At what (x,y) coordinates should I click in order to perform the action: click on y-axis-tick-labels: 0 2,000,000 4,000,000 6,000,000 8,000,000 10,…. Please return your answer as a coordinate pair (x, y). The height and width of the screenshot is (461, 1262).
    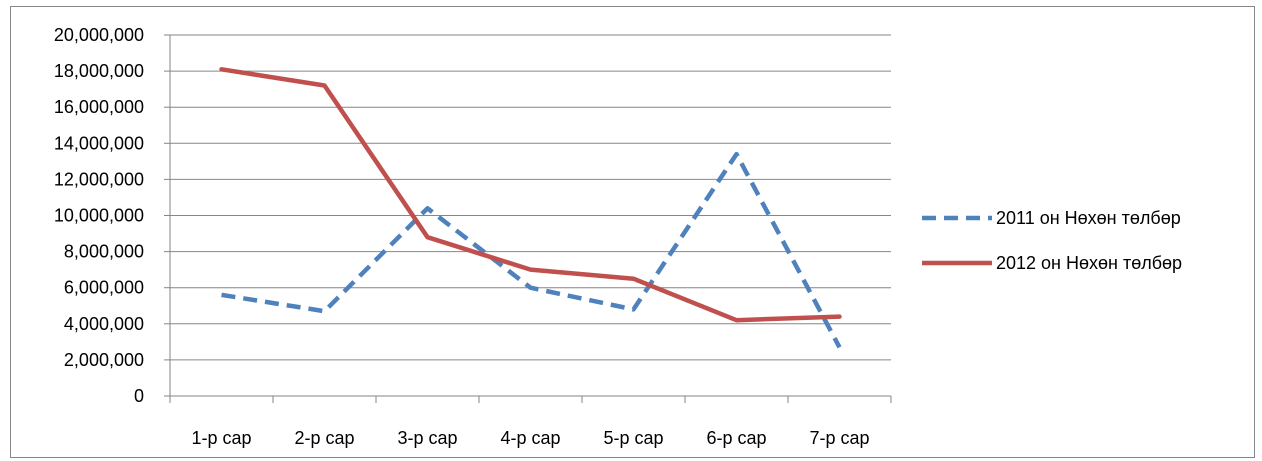
    Looking at the image, I should click on (99, 215).